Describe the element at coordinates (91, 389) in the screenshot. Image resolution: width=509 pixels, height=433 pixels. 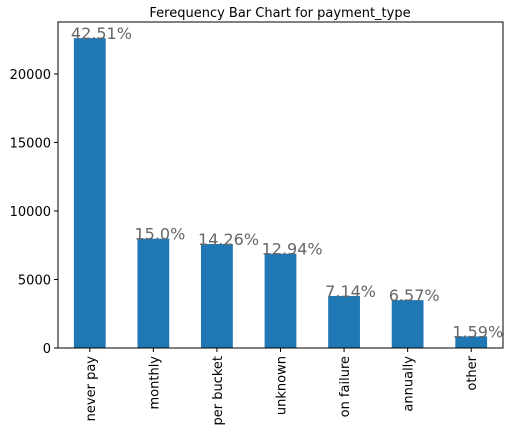
I see `x-tick-label: never pay` at that location.